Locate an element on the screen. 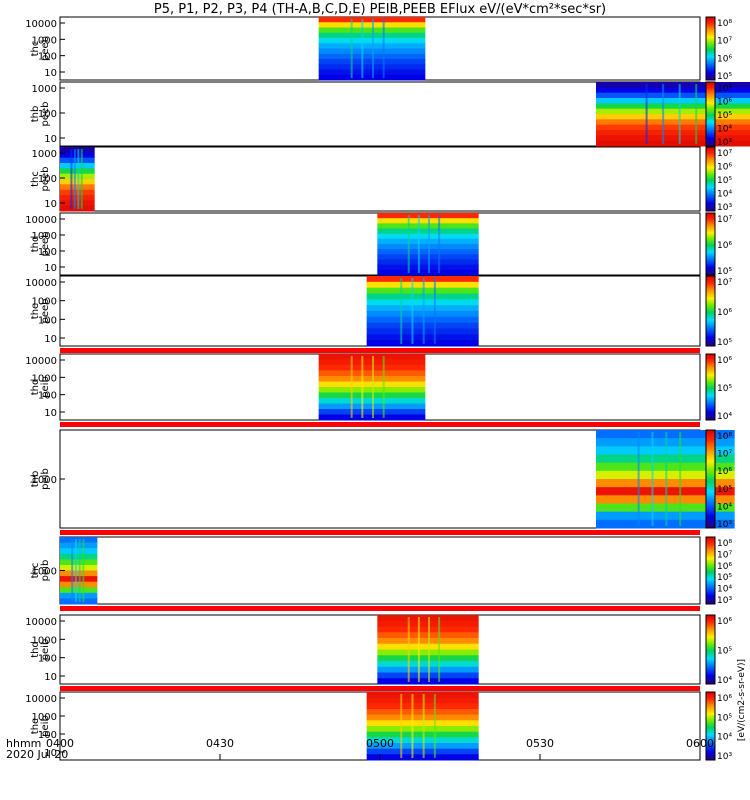  thb-peib-panel-colorbar is located at coordinates (710, 479).